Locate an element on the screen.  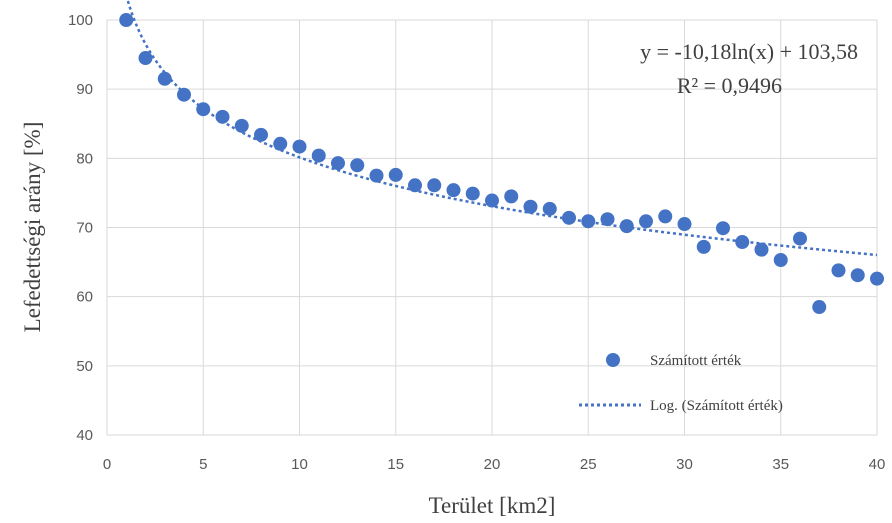
y-tick-label: 70 is located at coordinates (84, 228).